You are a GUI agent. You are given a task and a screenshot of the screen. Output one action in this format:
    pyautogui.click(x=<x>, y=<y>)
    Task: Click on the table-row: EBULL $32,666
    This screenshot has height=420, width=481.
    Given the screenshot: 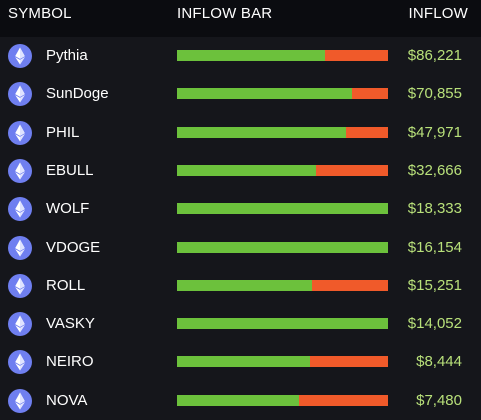 What is the action you would take?
    pyautogui.click(x=240, y=171)
    